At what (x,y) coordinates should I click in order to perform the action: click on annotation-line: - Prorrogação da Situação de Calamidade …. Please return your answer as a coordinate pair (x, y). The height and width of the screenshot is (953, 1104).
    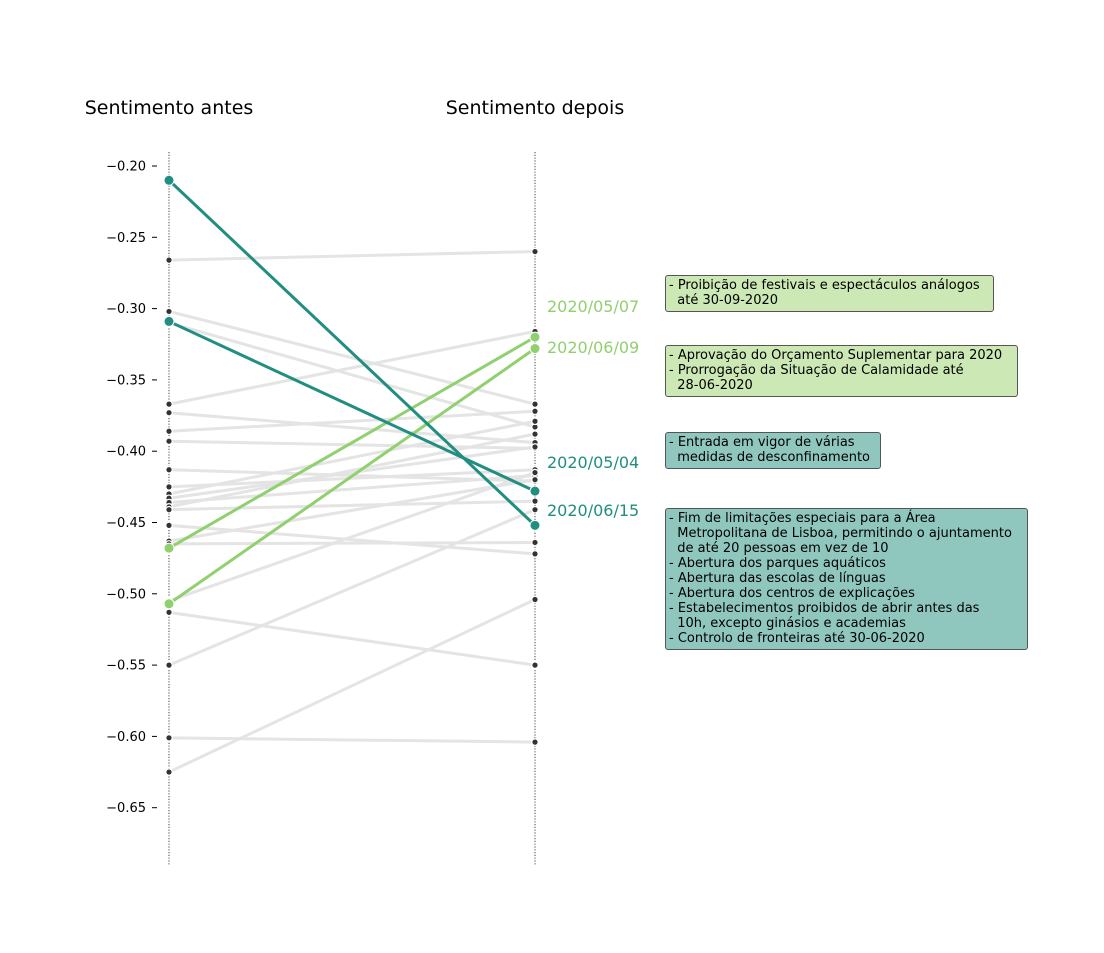
    Looking at the image, I should click on (816, 370).